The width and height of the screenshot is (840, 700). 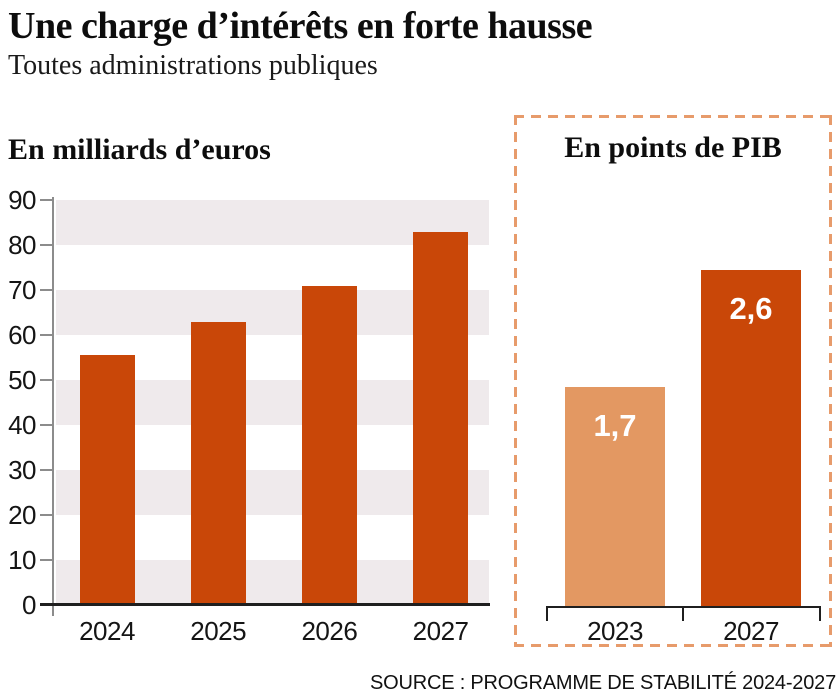 What do you see at coordinates (22, 200) in the screenshot?
I see `y-axis-tick-label: 90` at bounding box center [22, 200].